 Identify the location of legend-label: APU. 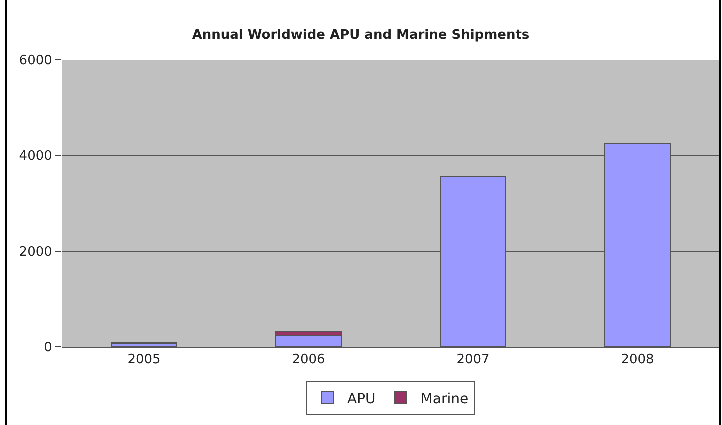
(362, 400).